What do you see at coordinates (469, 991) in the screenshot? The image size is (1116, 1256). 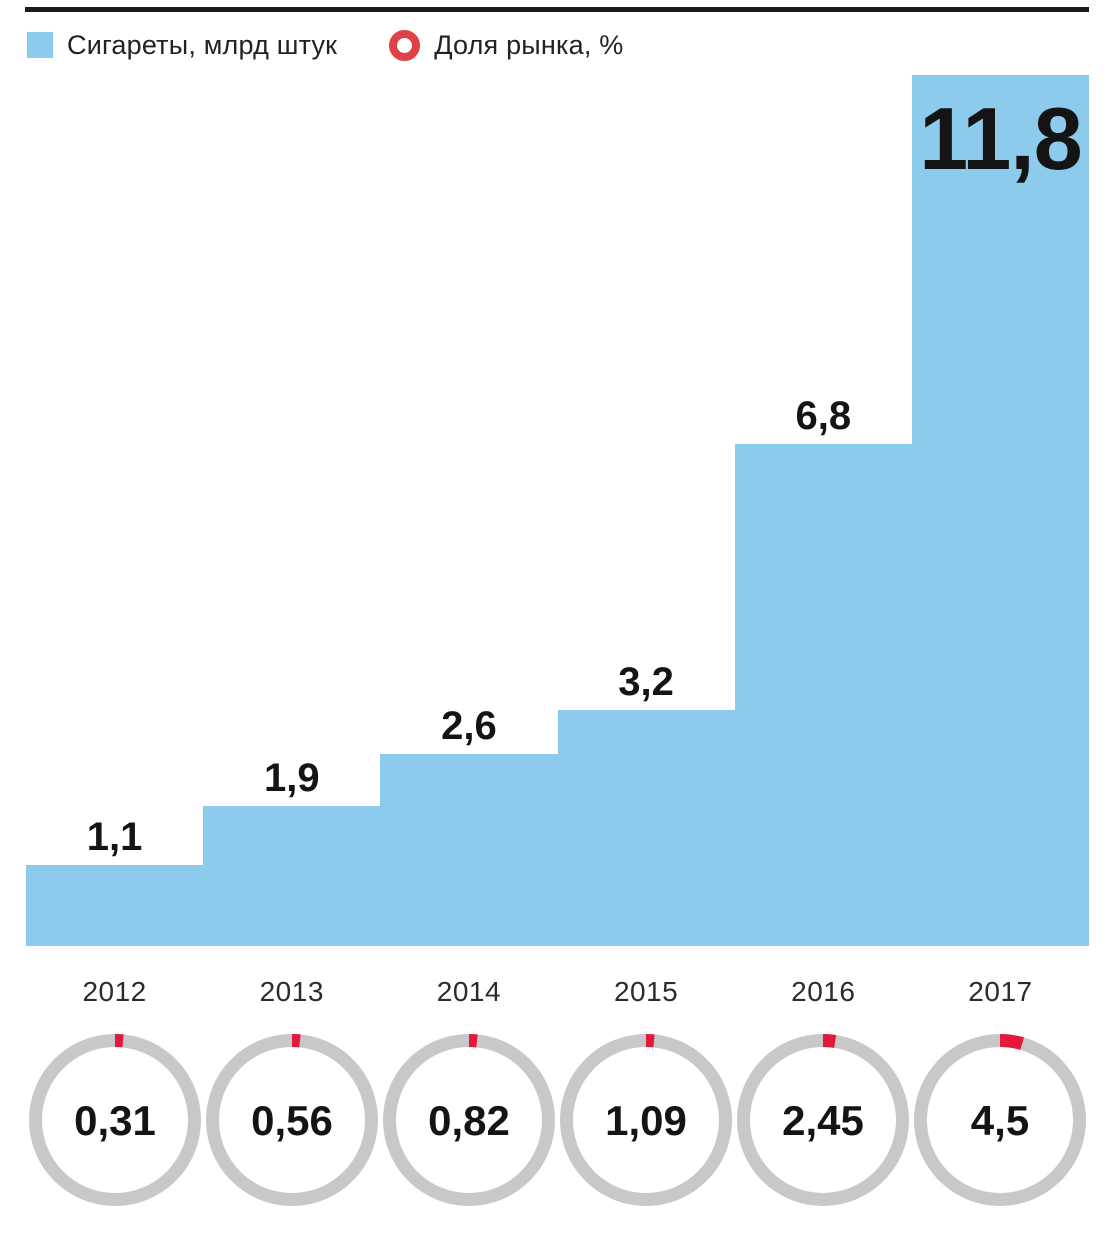 I see `year-label-2014: 2014` at bounding box center [469, 991].